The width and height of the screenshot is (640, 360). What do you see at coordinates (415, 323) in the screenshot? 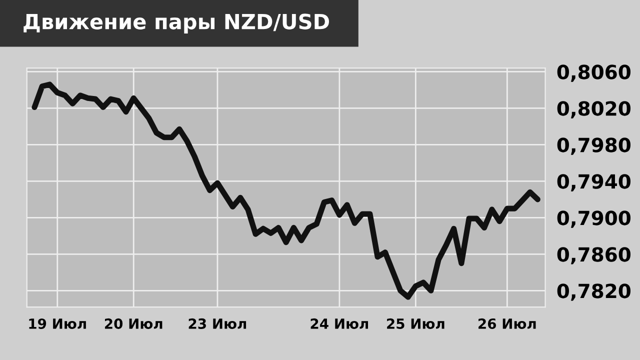
I see `x-tick-label: 25 Июл` at bounding box center [415, 323].